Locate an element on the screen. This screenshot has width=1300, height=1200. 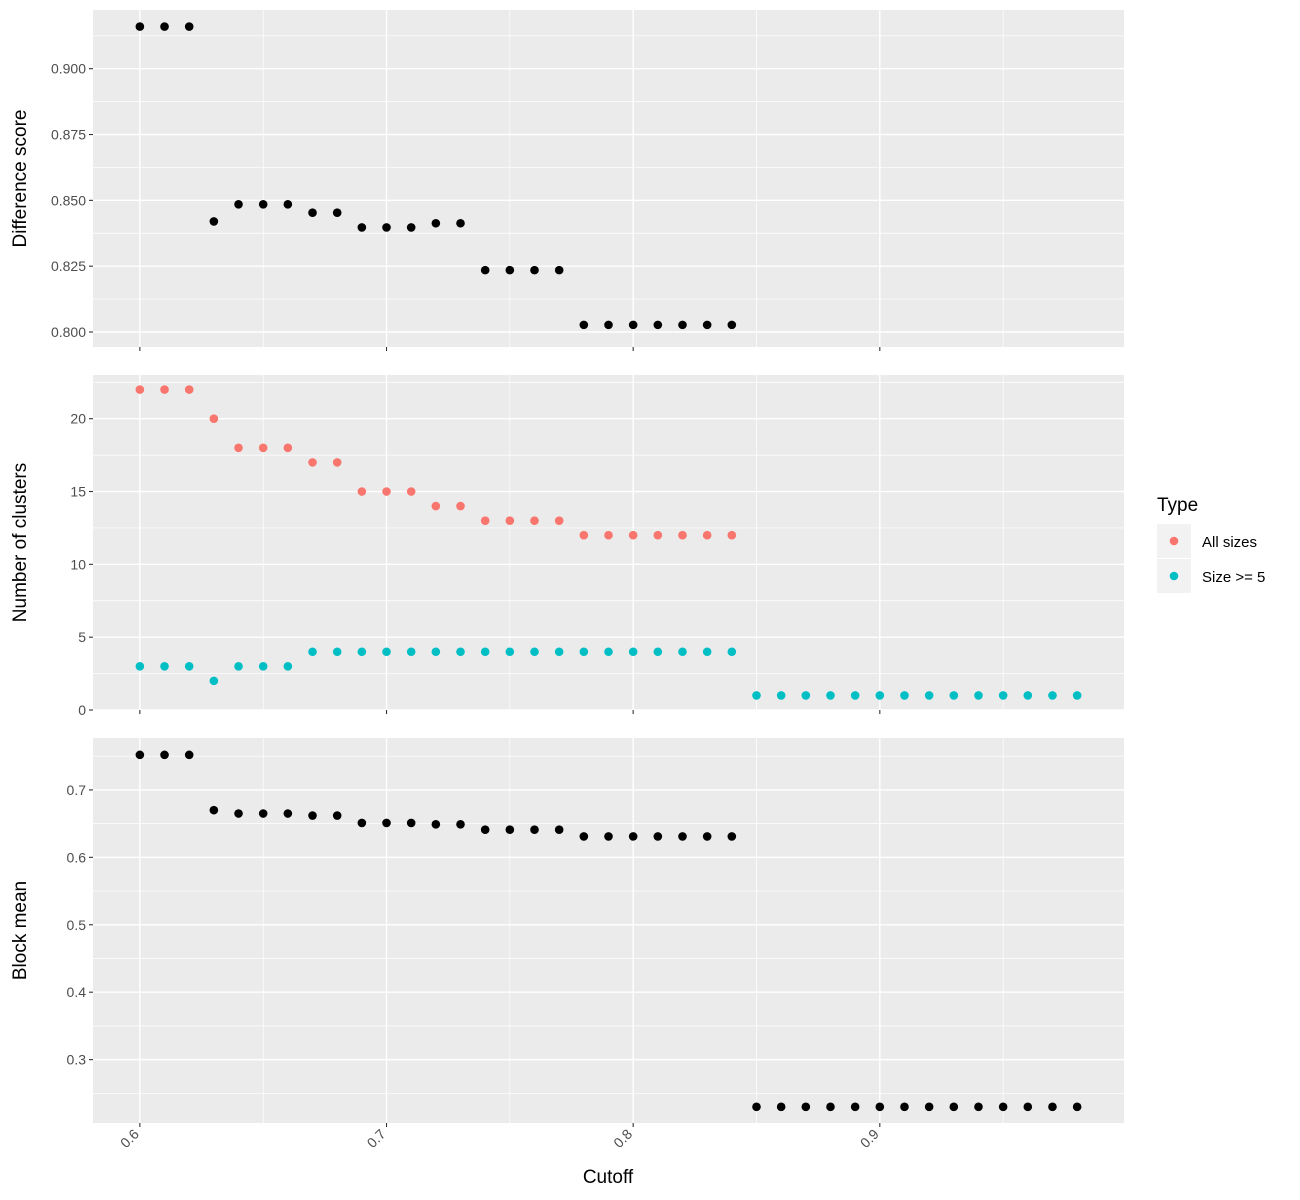
y-tick-label: 0.5 is located at coordinates (77, 925).